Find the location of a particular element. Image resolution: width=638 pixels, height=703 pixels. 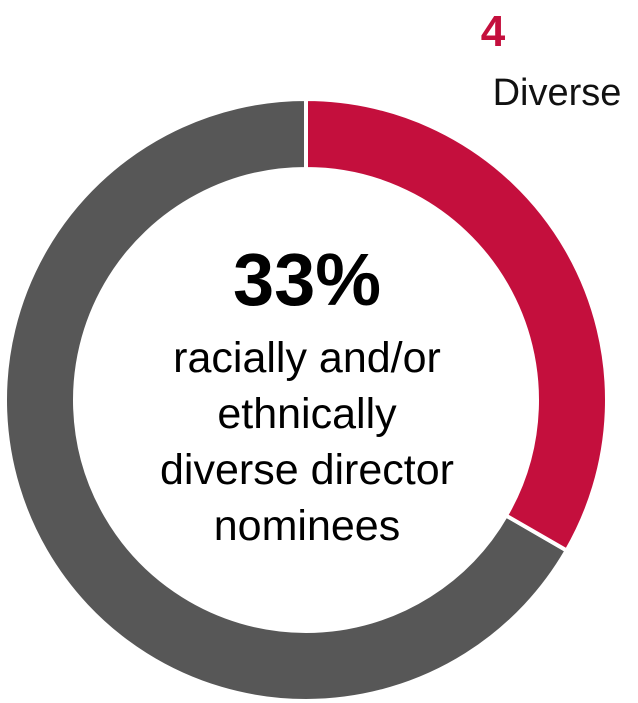

center-text: diverse director is located at coordinates (307, 470).